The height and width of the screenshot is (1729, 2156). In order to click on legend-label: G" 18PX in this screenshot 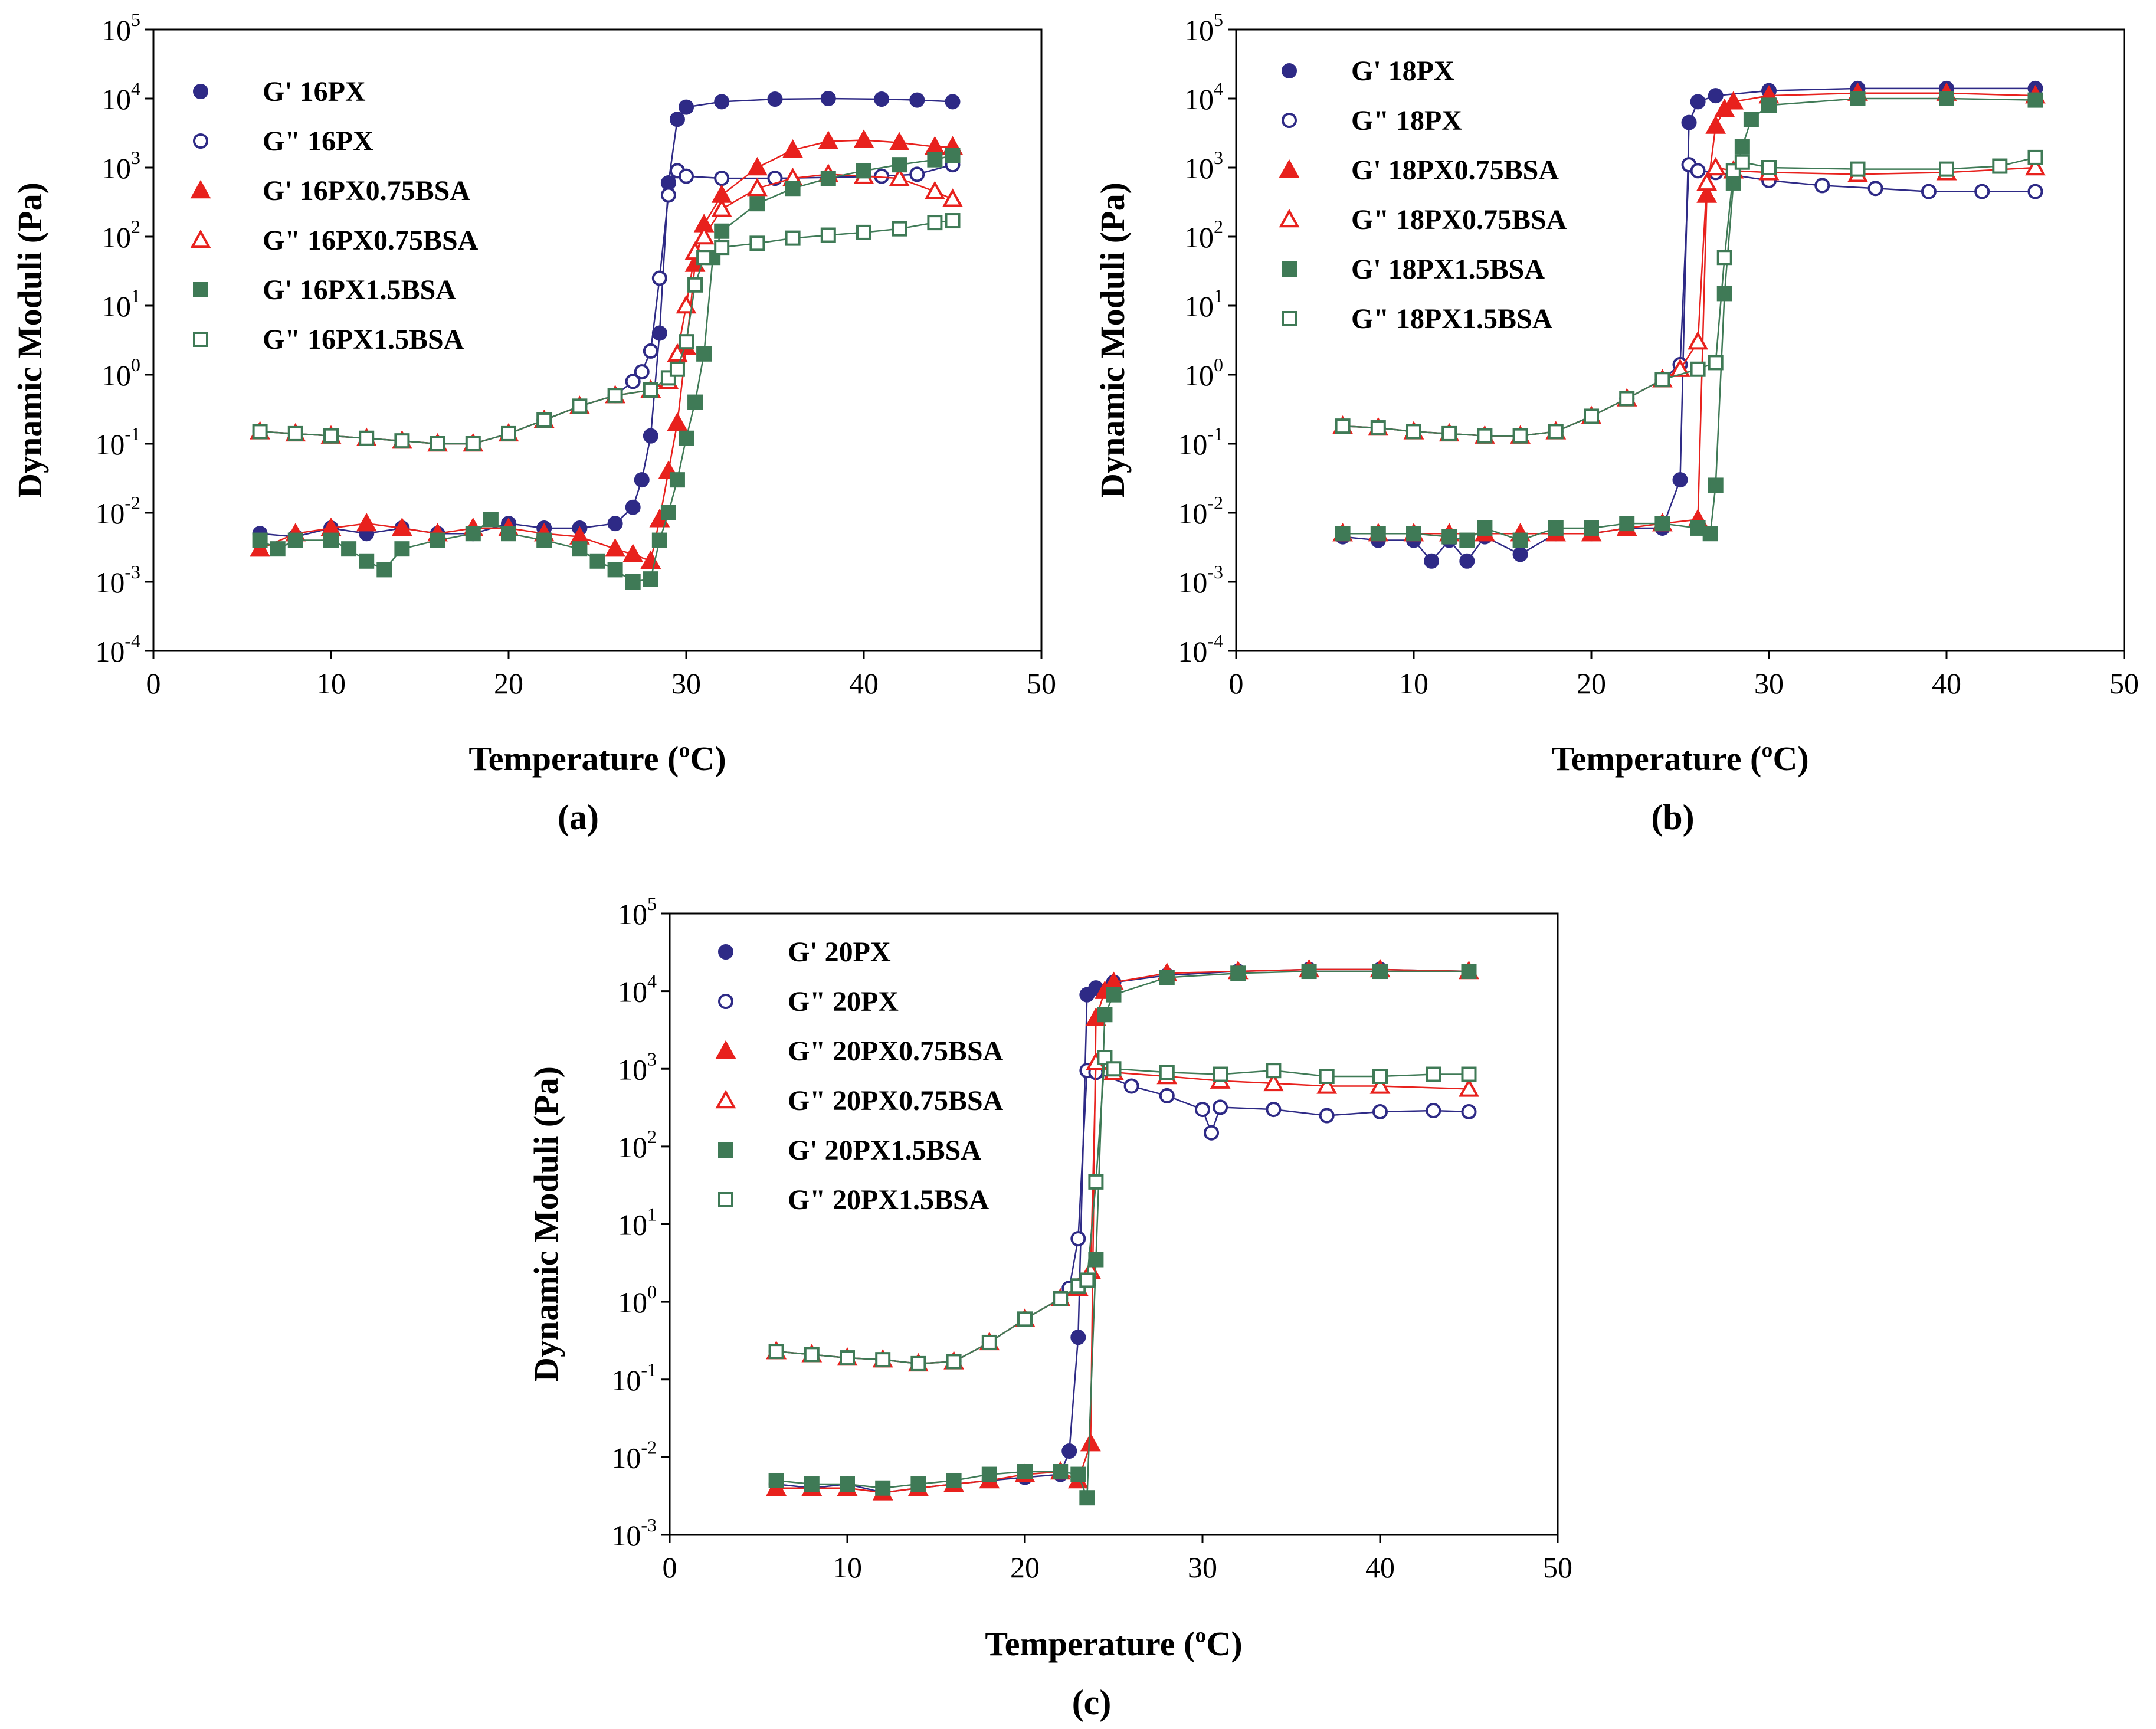, I will do `click(1406, 121)`.